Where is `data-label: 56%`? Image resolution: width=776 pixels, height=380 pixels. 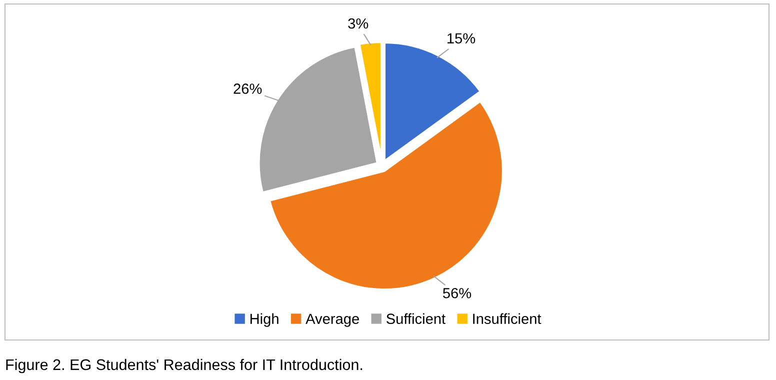
data-label: 56% is located at coordinates (457, 293).